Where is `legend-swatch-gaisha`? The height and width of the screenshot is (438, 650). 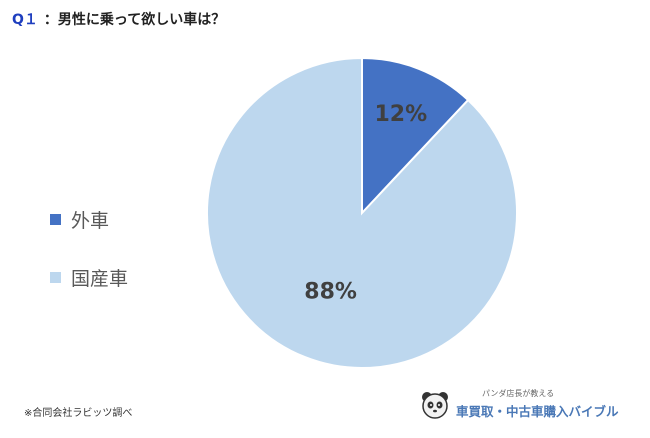 legend-swatch-gaisha is located at coordinates (55, 219).